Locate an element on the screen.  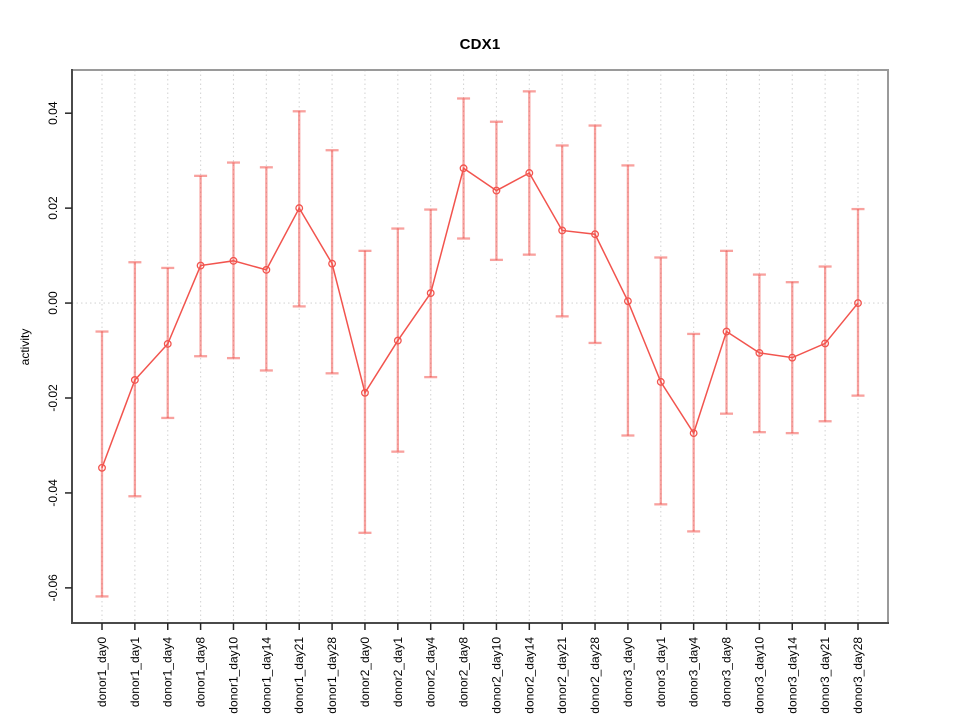
x-tick-label: donor3_day4 is located at coordinates (694, 672).